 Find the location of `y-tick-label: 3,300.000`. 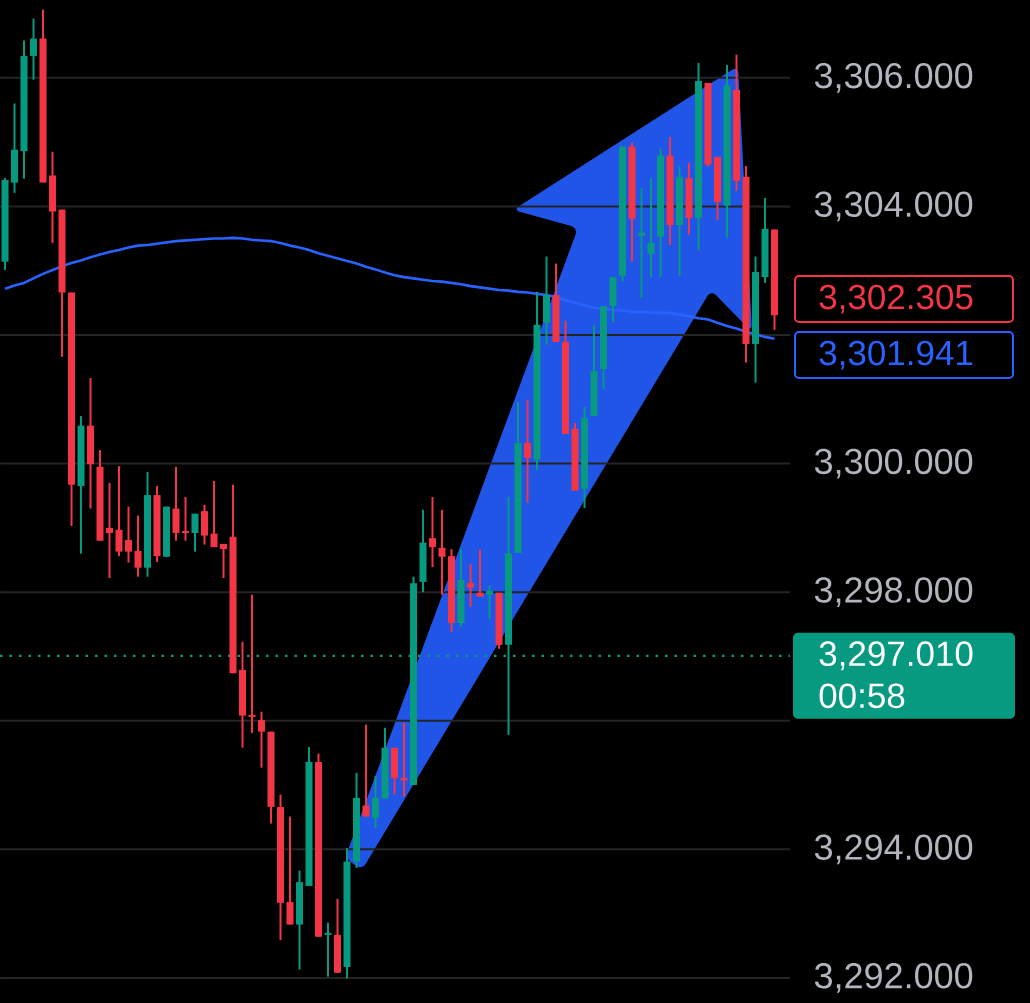

y-tick-label: 3,300.000 is located at coordinates (893, 463).